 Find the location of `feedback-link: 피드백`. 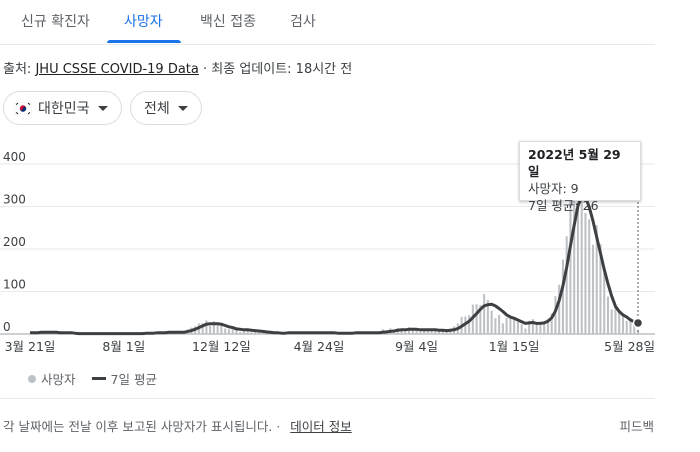

feedback-link: 피드백 is located at coordinates (636, 426).